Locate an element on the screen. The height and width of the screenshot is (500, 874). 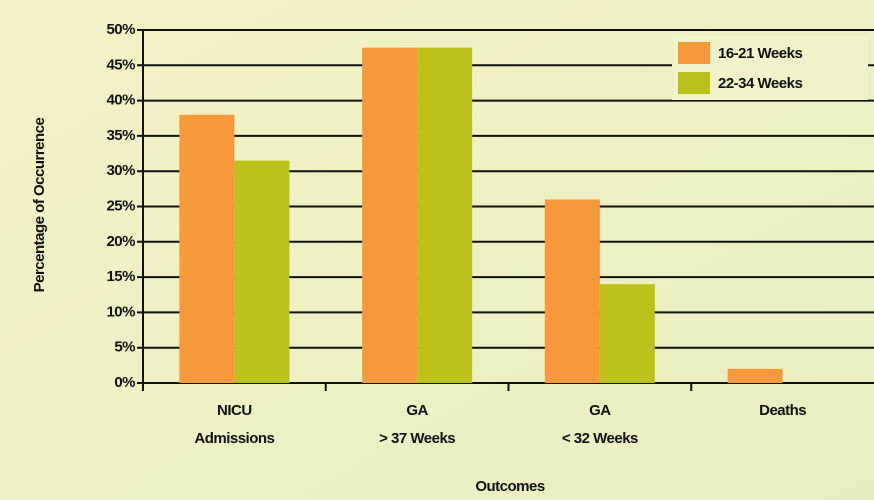
x-tick-label: > 37 Weeks is located at coordinates (417, 438).